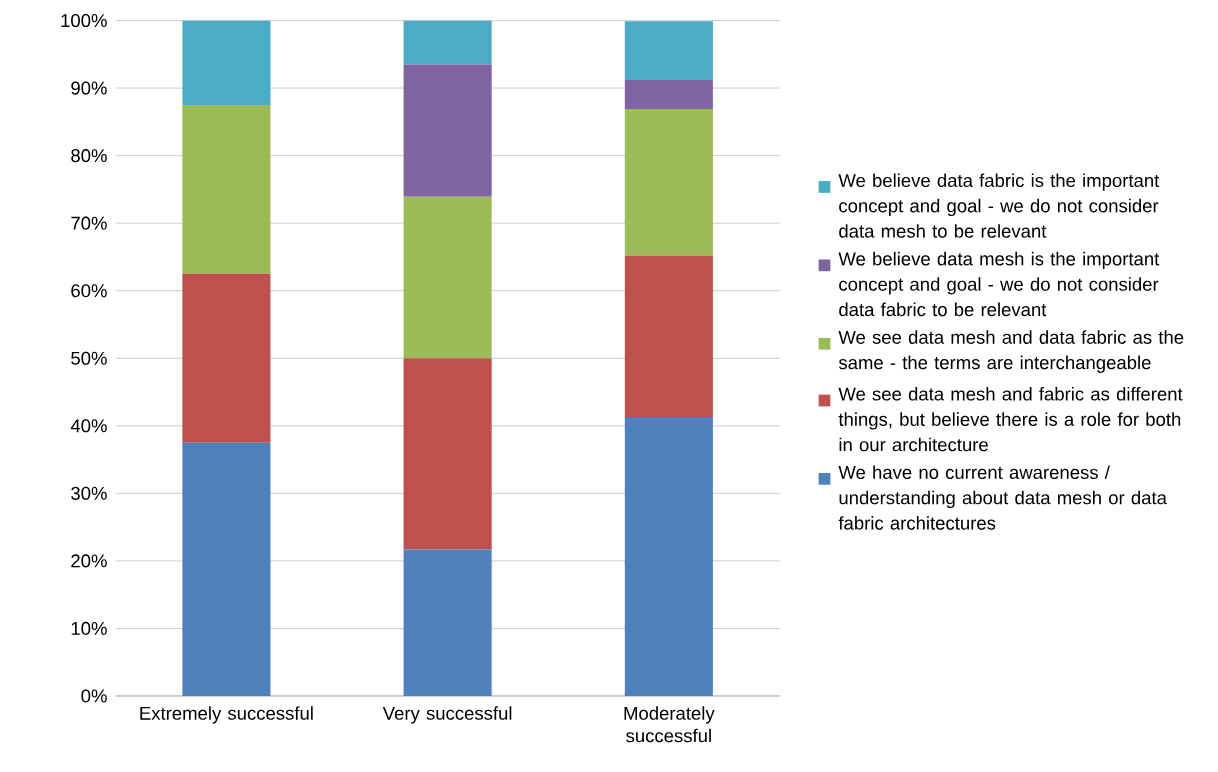 The width and height of the screenshot is (1218, 772). I want to click on y-tick-label: 90%, so click(89, 88).